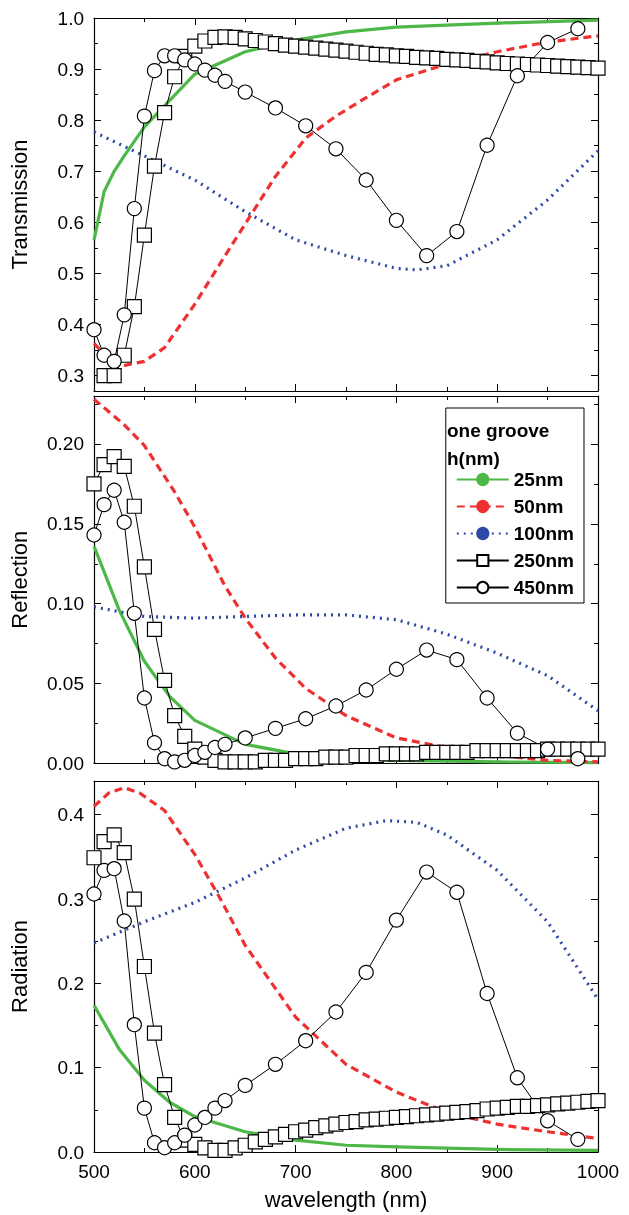 Image resolution: width=629 pixels, height=1215 pixels. I want to click on x-tick-label: 600, so click(194, 1171).